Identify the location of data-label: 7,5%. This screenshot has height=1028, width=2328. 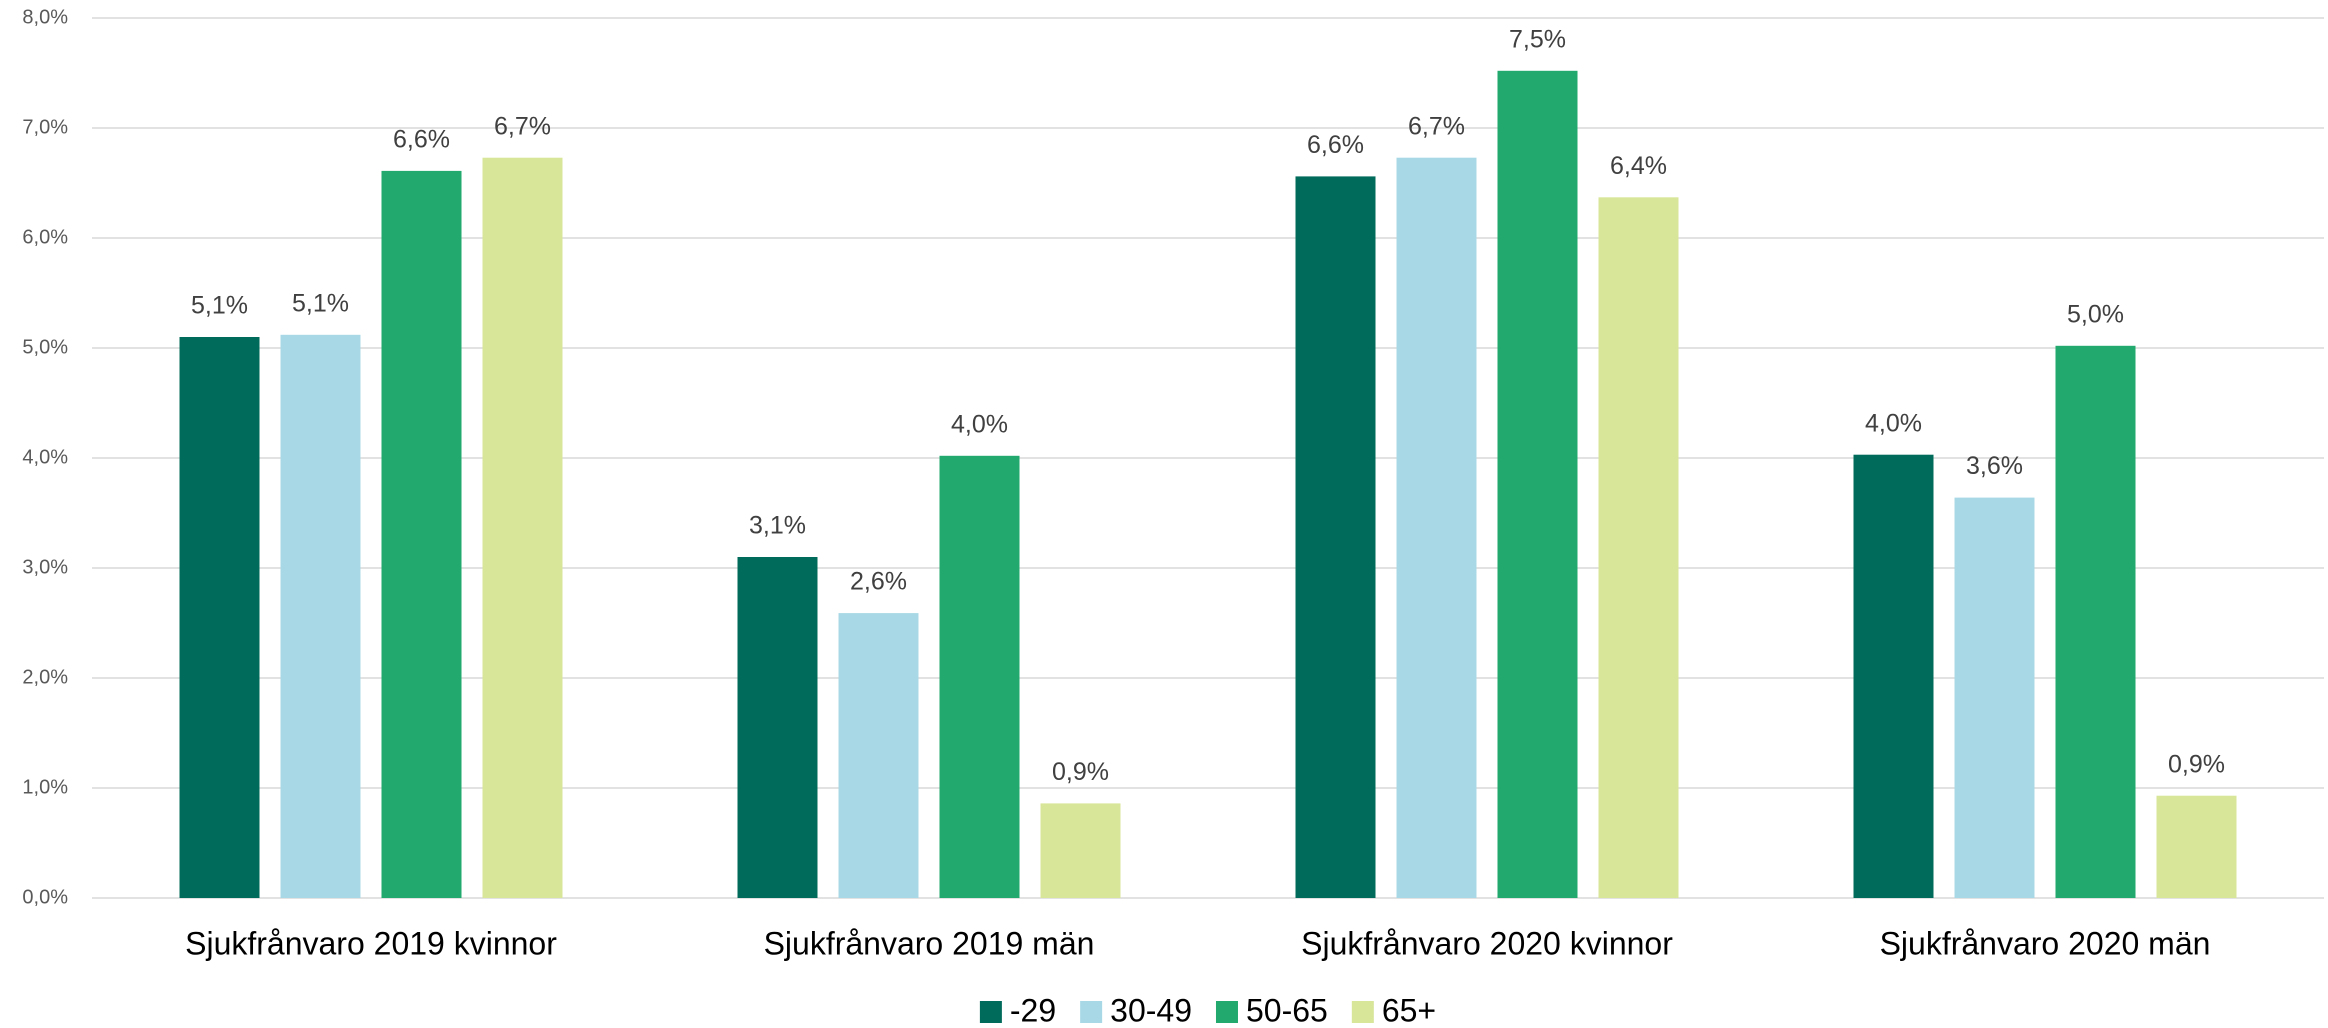
(1537, 39).